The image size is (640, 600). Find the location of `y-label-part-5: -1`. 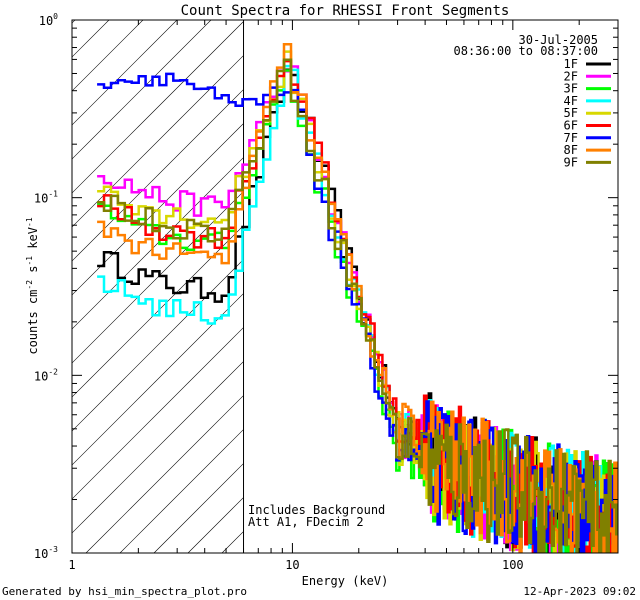

y-label-part-5: -1 is located at coordinates (29, 222).